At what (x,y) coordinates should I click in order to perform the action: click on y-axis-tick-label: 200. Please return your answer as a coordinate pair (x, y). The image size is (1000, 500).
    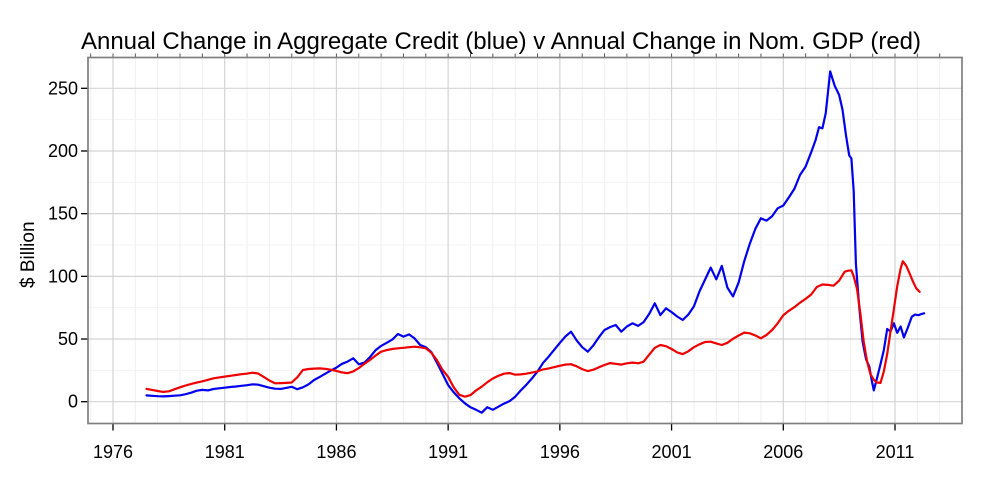
    Looking at the image, I should click on (63, 151).